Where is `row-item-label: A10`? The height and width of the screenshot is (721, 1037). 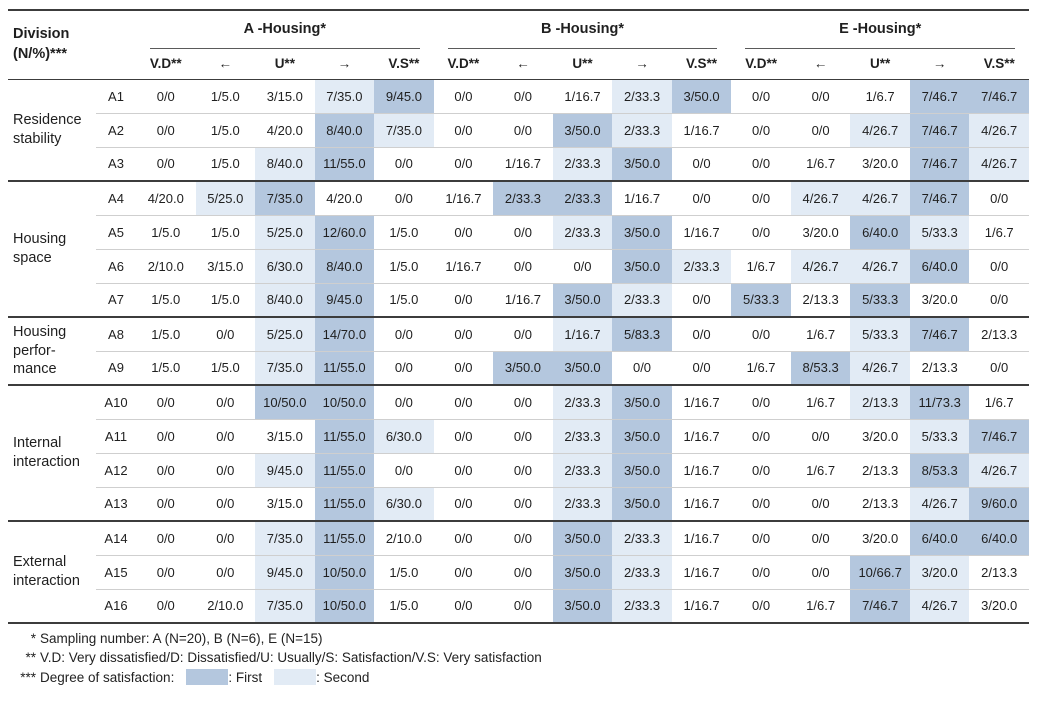
row-item-label: A10 is located at coordinates (116, 401).